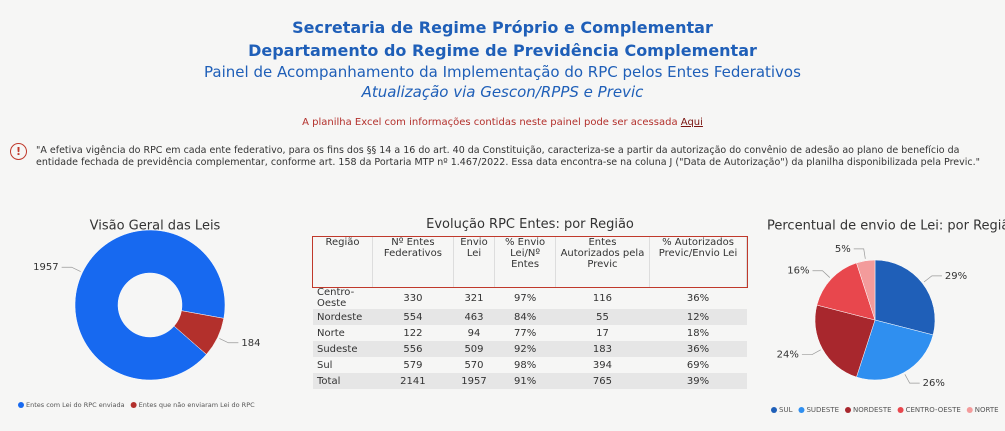 The image size is (1005, 431). What do you see at coordinates (987, 410) in the screenshot?
I see `legend-label: NORTE` at bounding box center [987, 410].